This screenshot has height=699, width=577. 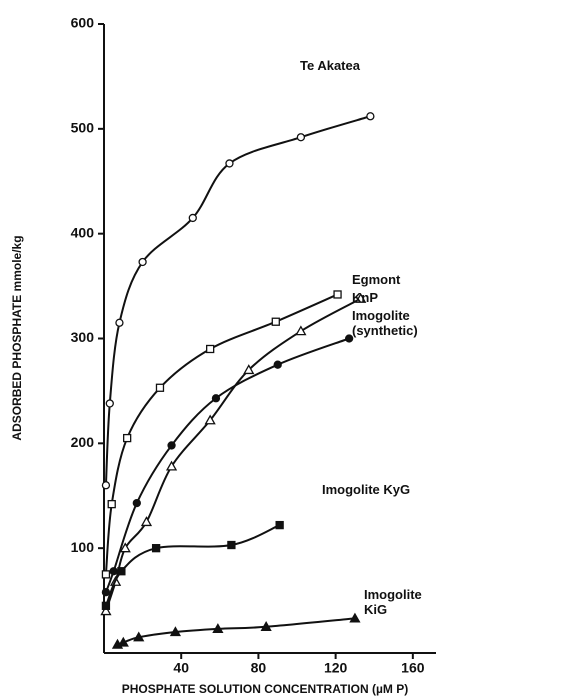 I want to click on y-tick-label: 400, so click(x=83, y=232).